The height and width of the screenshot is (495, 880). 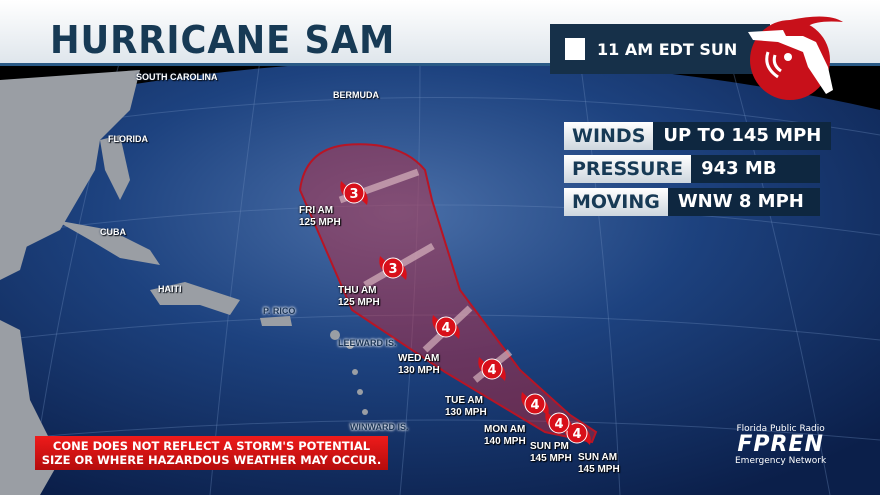 I want to click on forecast-point-label: TUE AM 130 MPH, so click(x=466, y=407).